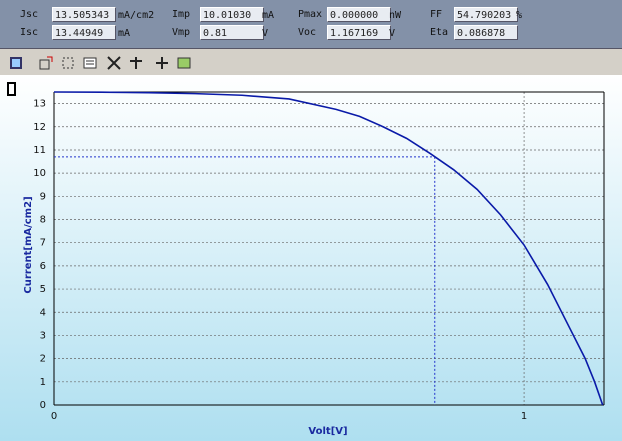  What do you see at coordinates (43, 196) in the screenshot?
I see `y-tick-label: 9` at bounding box center [43, 196].